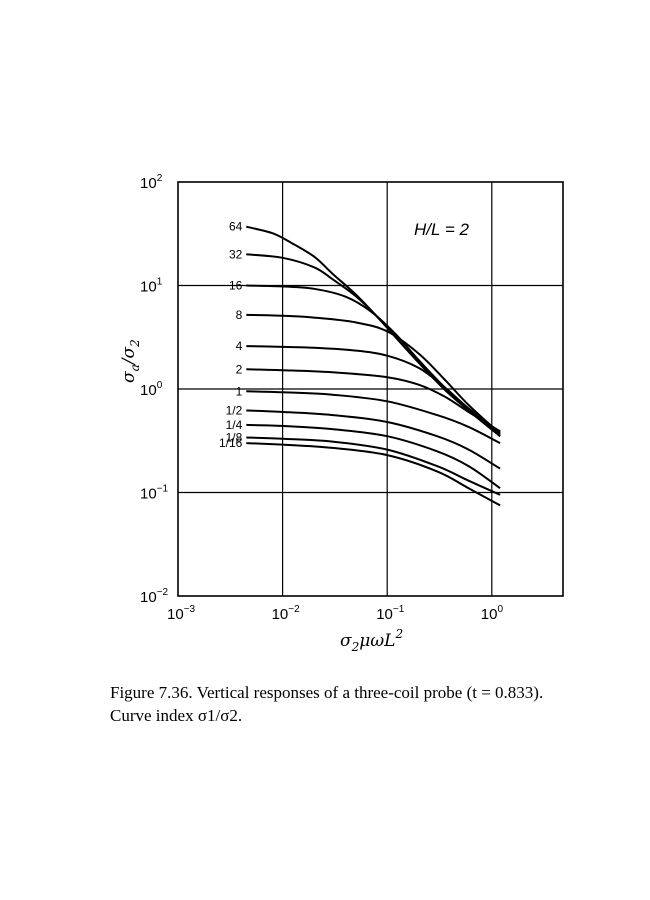 This screenshot has width=650, height=900. Describe the element at coordinates (286, 613) in the screenshot. I see `x-tick-label: 10⁻²` at that location.